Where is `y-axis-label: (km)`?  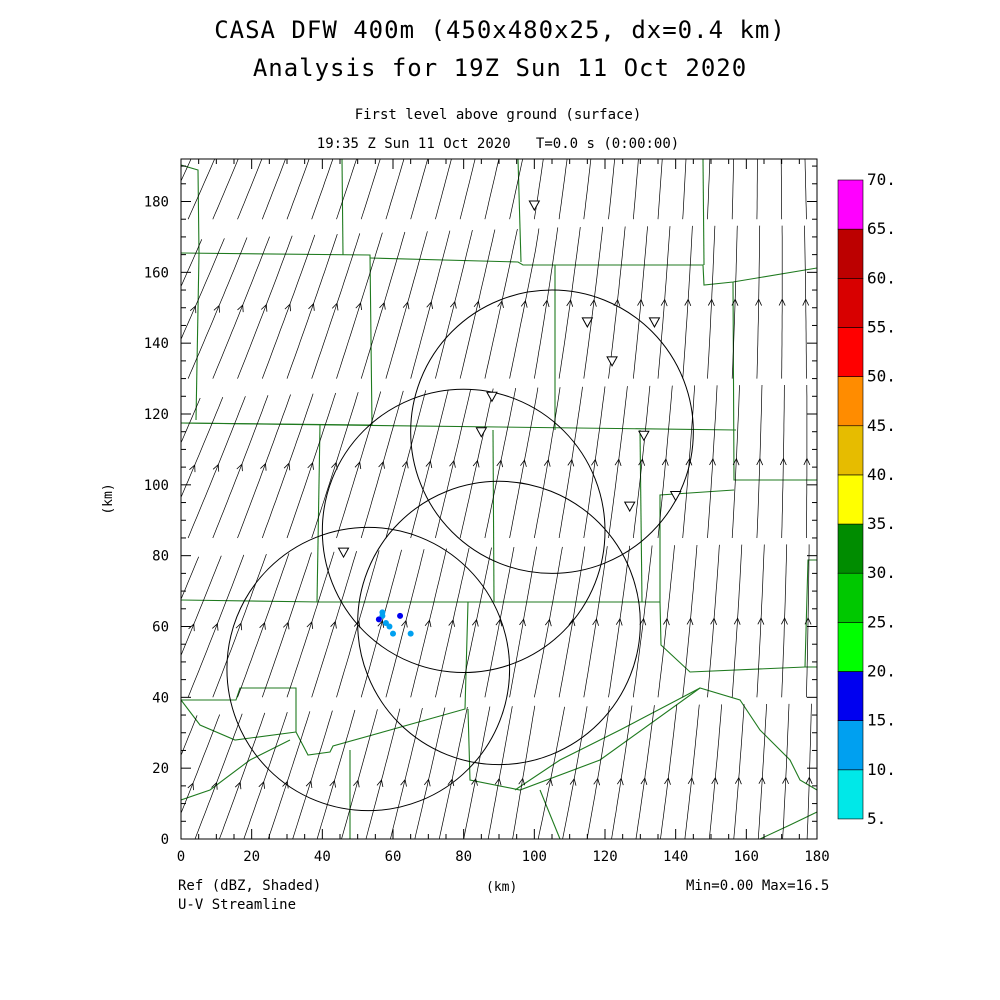 y-axis-label: (km) is located at coordinates (108, 498).